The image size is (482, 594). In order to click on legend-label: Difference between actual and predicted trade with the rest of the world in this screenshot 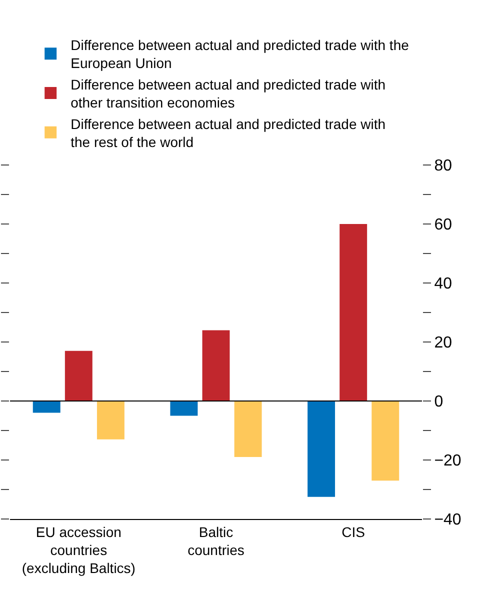, I will do `click(228, 133)`.